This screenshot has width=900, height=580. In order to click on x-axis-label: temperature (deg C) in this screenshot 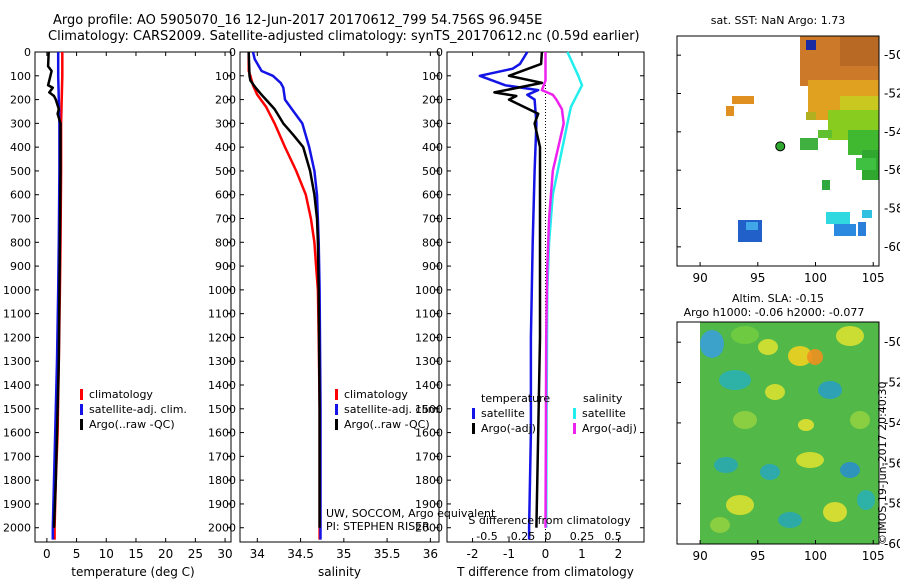, I will do `click(132, 572)`.